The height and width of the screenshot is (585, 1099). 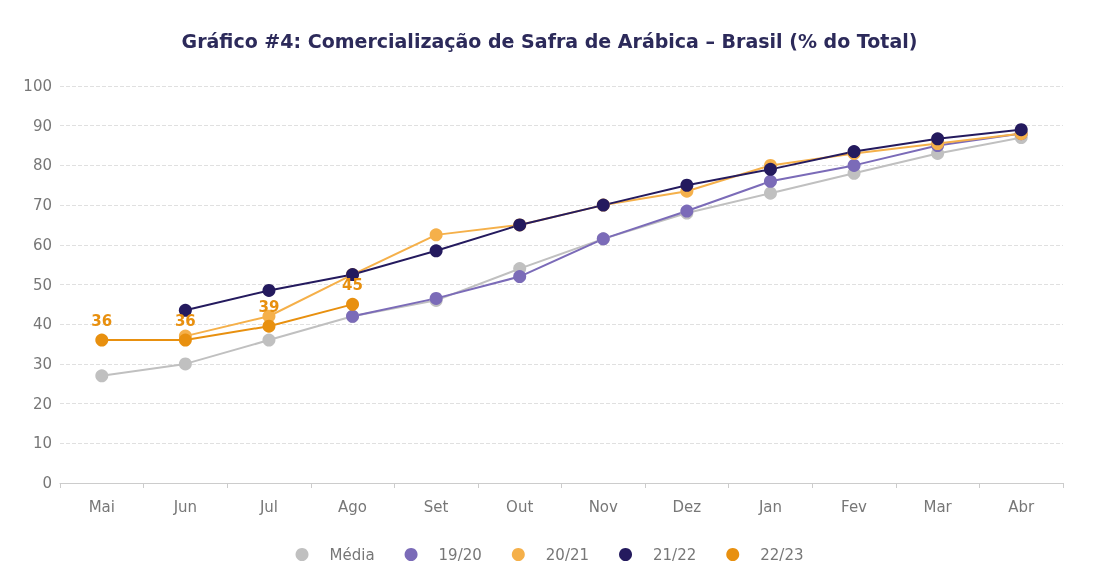 I want to click on x-tick-label: Mai, so click(x=101, y=506).